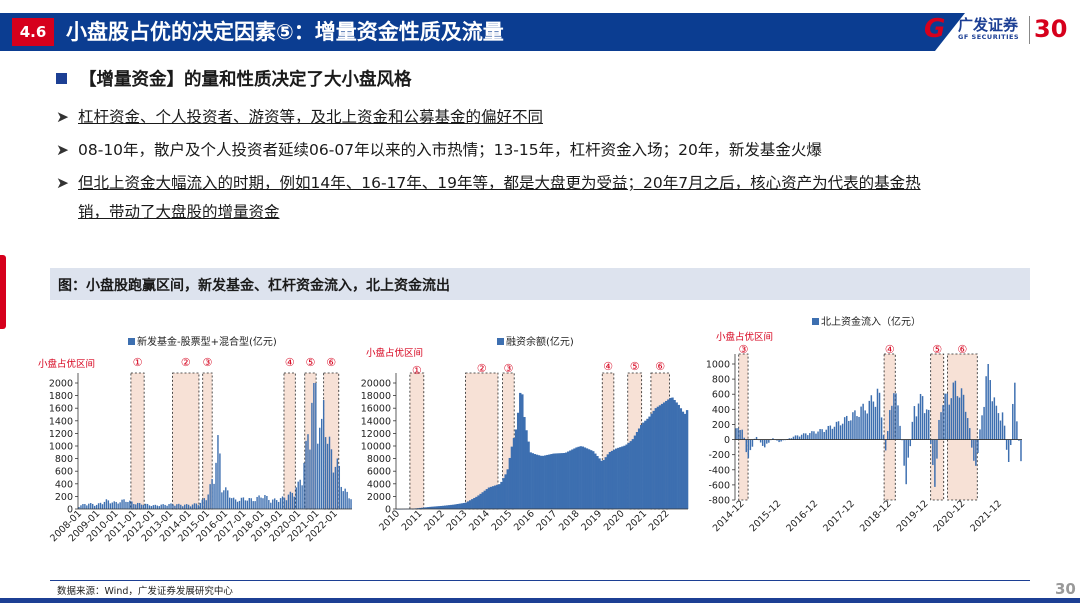  Describe the element at coordinates (379, 497) in the screenshot. I see `y-tick-label: 2000` at that location.